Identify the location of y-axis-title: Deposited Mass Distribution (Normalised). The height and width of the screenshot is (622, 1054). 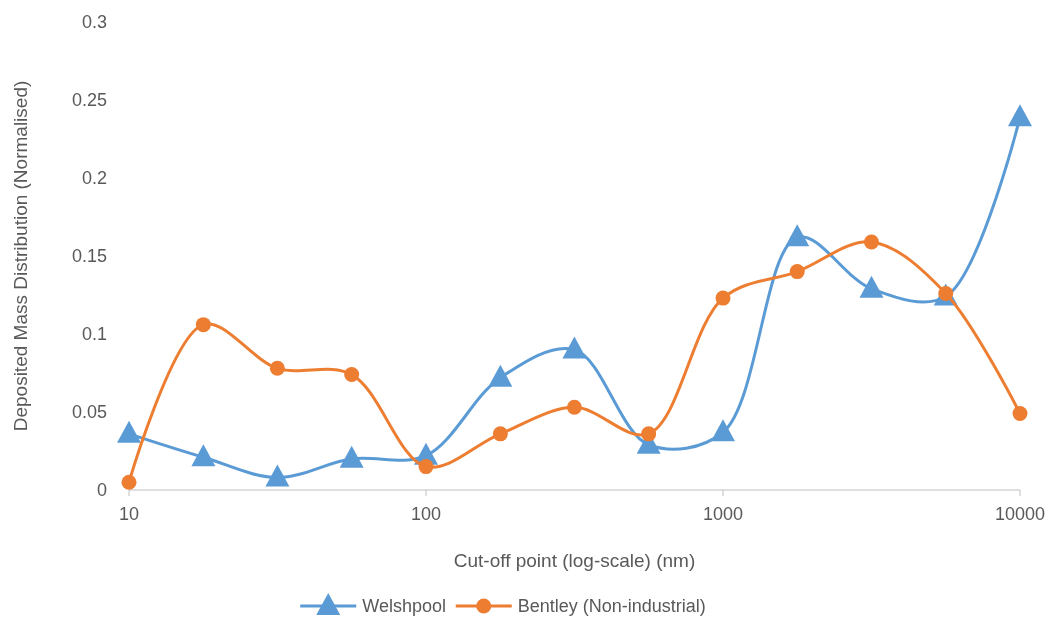
(20, 256).